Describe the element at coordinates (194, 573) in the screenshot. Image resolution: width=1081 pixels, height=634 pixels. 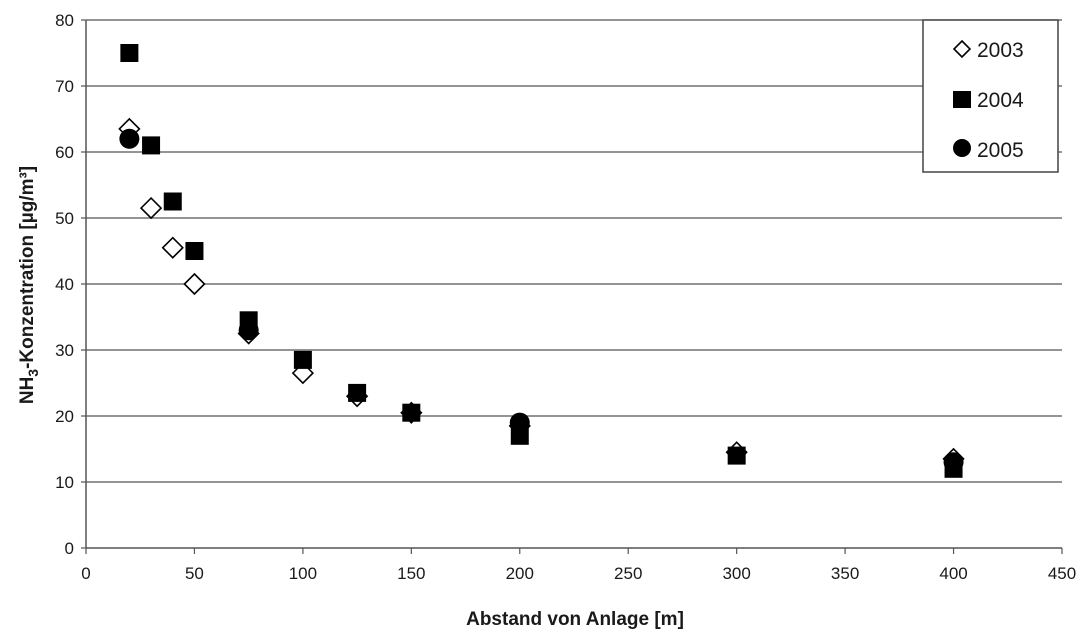
I see `x-tick-label-50: 50` at that location.